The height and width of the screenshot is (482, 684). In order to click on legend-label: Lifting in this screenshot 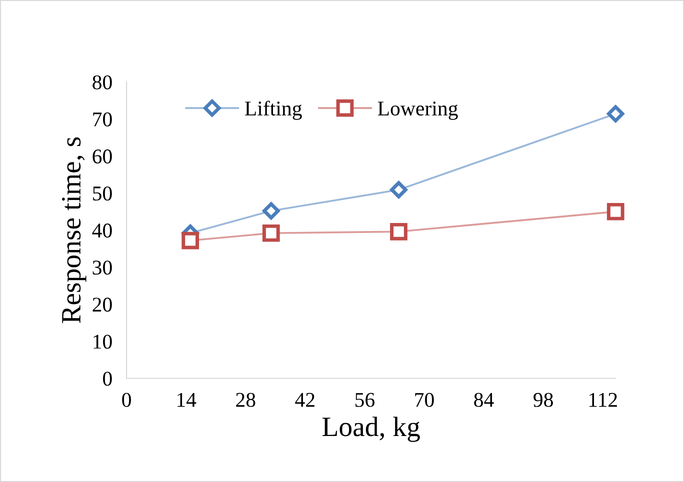, I will do `click(273, 110)`.